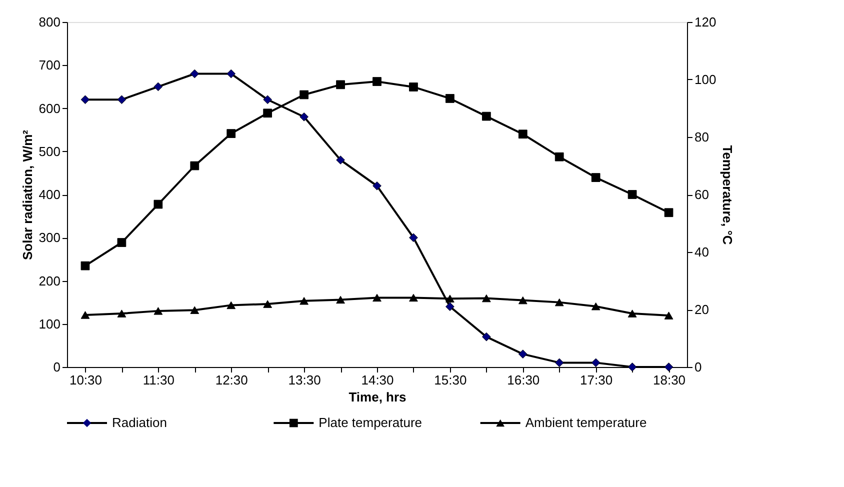 The width and height of the screenshot is (844, 487). Describe the element at coordinates (377, 397) in the screenshot. I see `x-axis-title: Time, hrs` at that location.